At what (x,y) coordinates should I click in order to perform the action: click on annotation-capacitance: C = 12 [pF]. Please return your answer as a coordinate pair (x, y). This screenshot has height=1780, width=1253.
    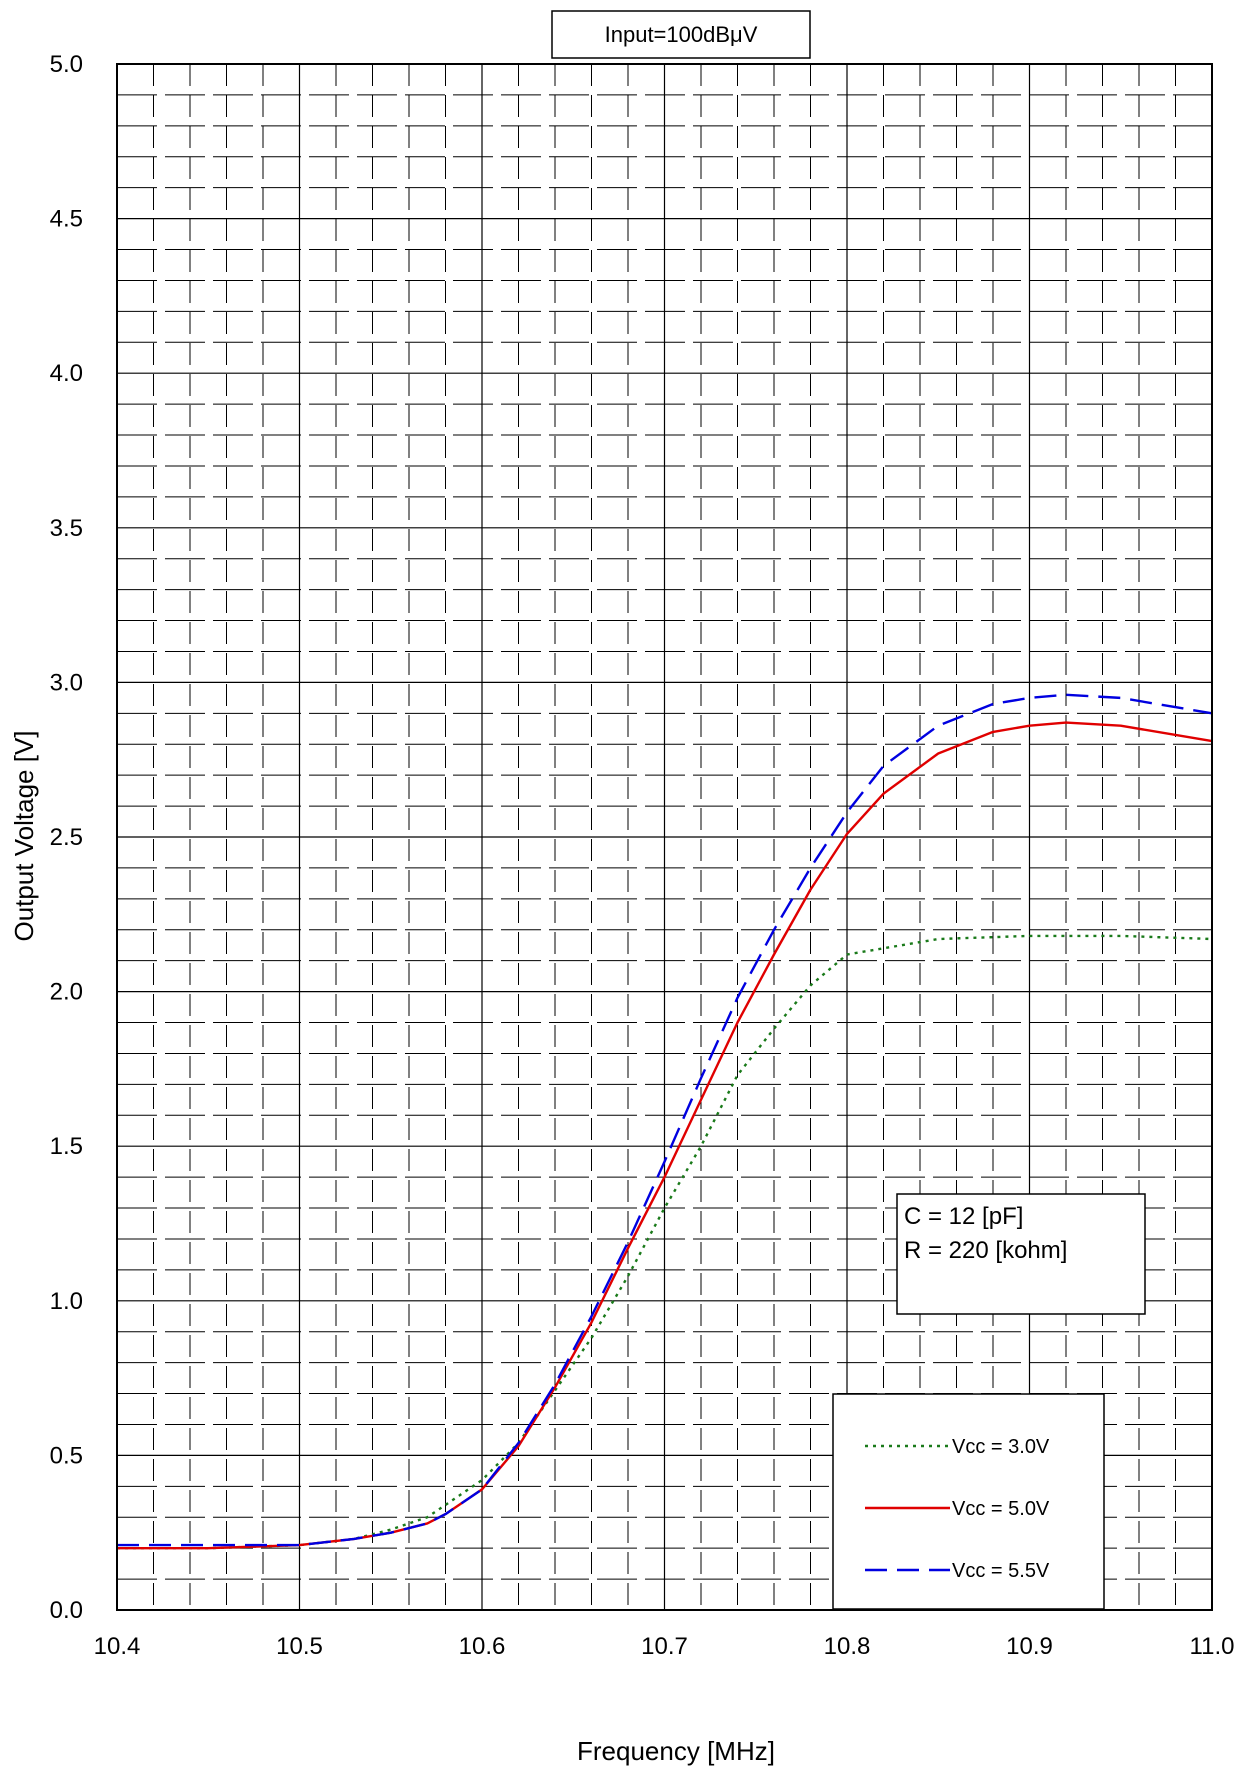
    Looking at the image, I should click on (963, 1216).